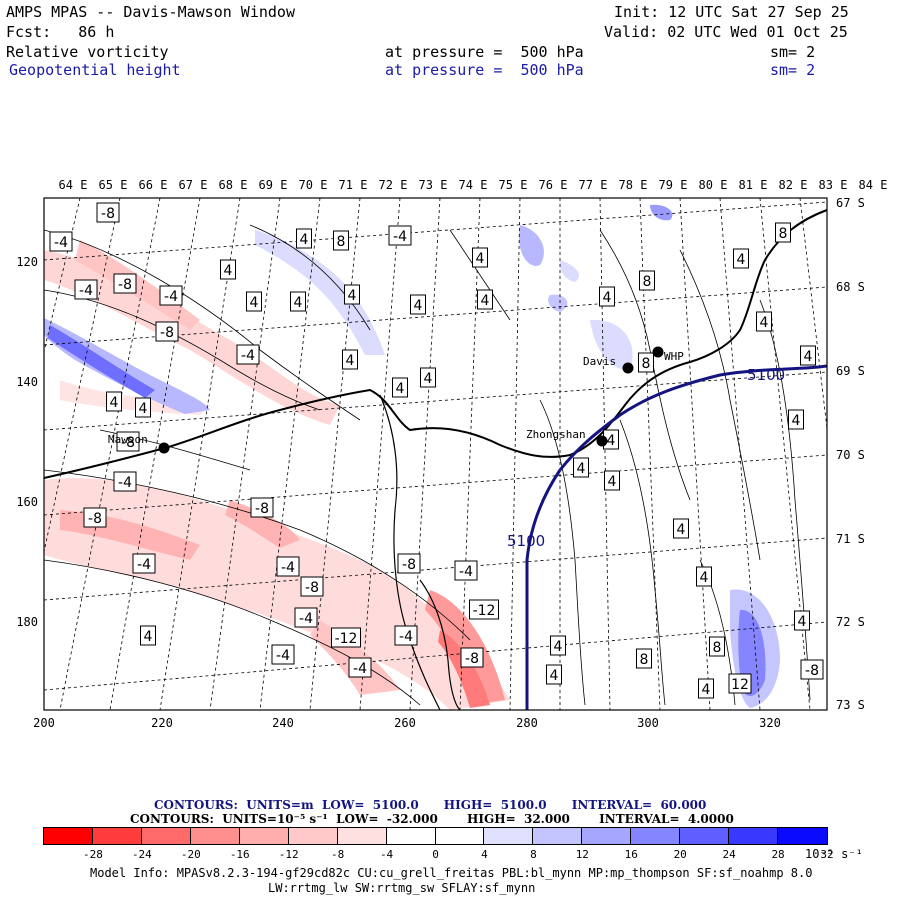 The width and height of the screenshot is (900, 900). I want to click on field2-name: Geopotential height, so click(95, 70).